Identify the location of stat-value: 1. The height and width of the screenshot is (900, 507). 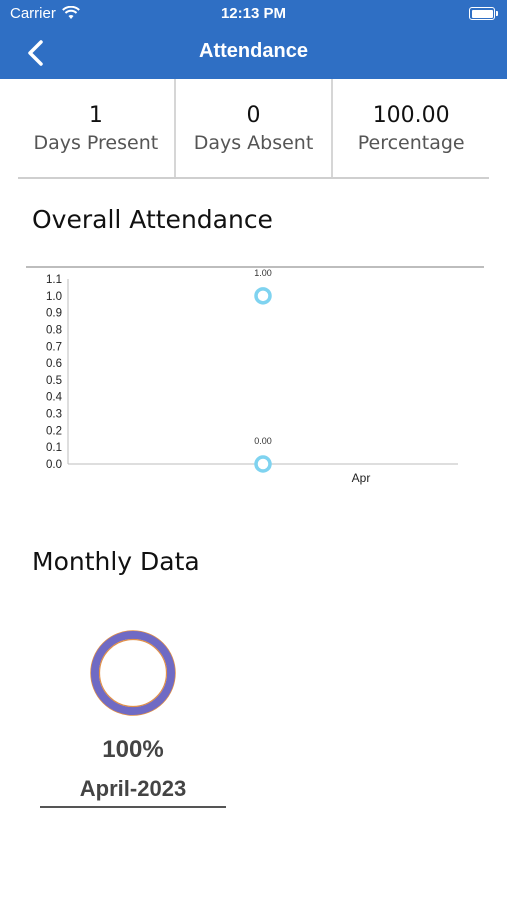
(95, 115).